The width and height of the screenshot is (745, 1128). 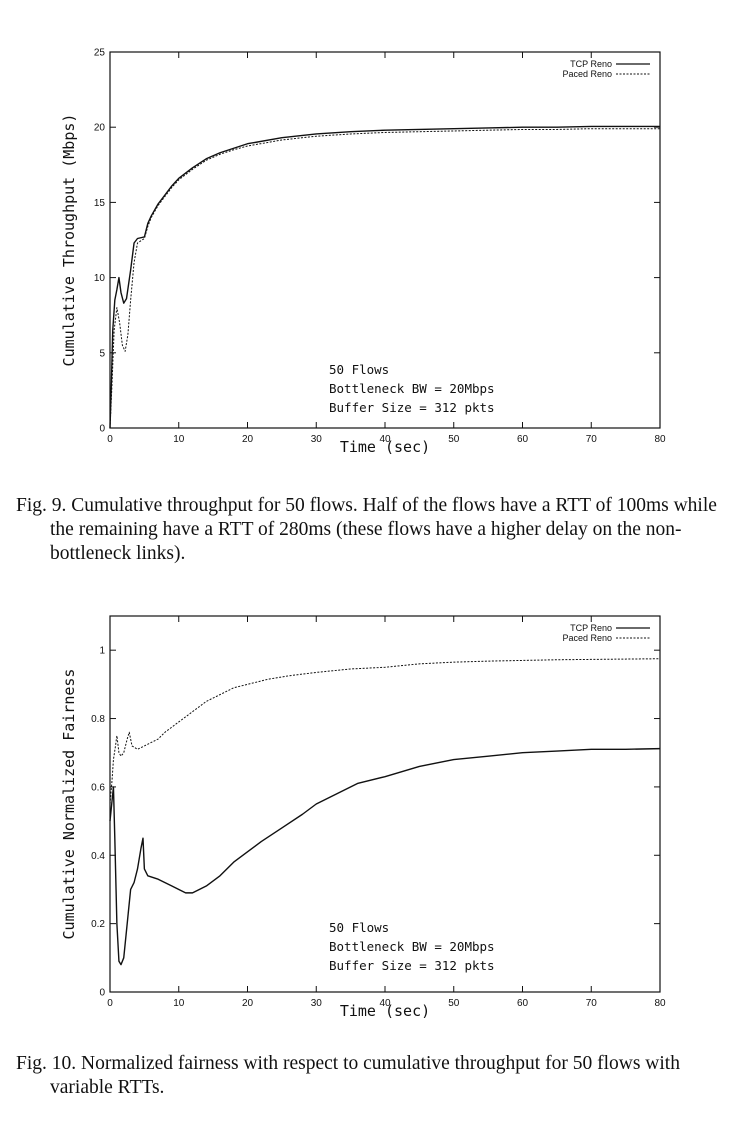 What do you see at coordinates (100, 128) in the screenshot?
I see `y-tick-label: 20` at bounding box center [100, 128].